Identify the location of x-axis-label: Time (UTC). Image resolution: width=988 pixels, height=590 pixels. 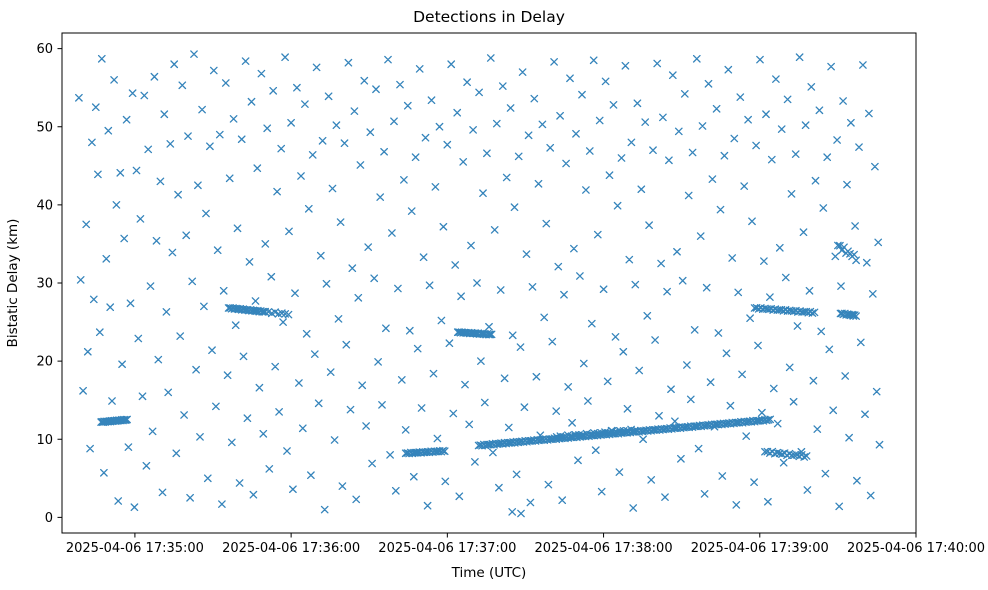
(489, 573).